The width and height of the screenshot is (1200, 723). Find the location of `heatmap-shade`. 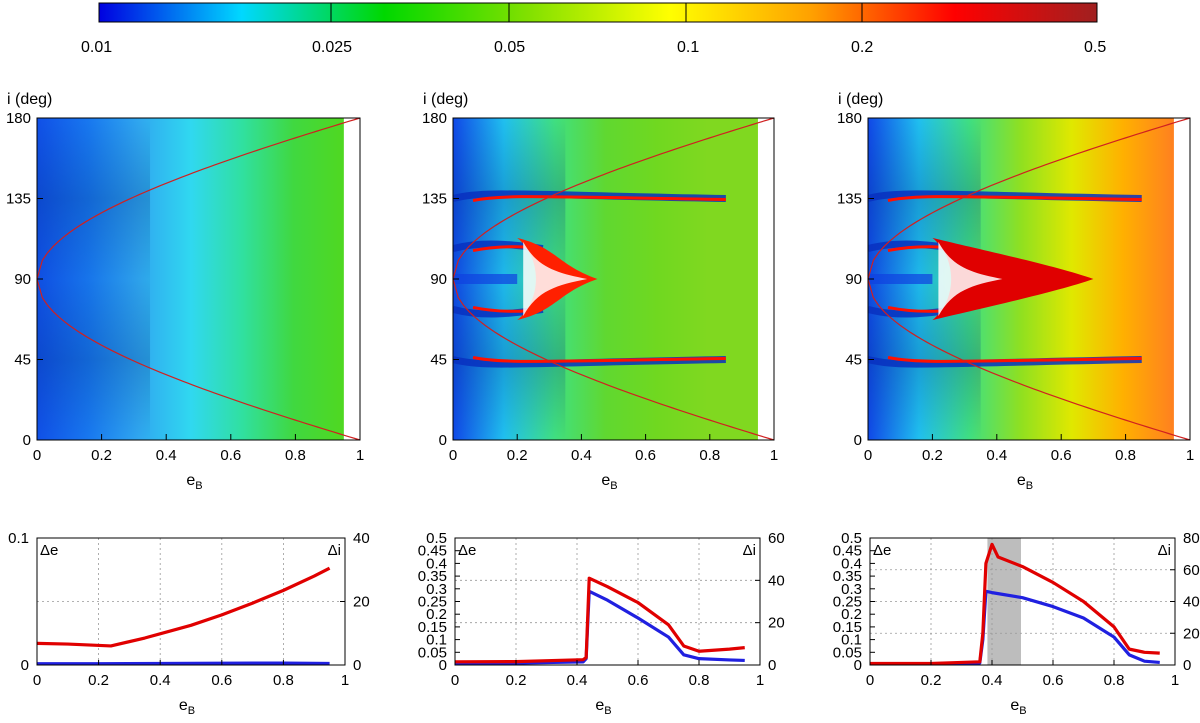

heatmap-shade is located at coordinates (94, 279).